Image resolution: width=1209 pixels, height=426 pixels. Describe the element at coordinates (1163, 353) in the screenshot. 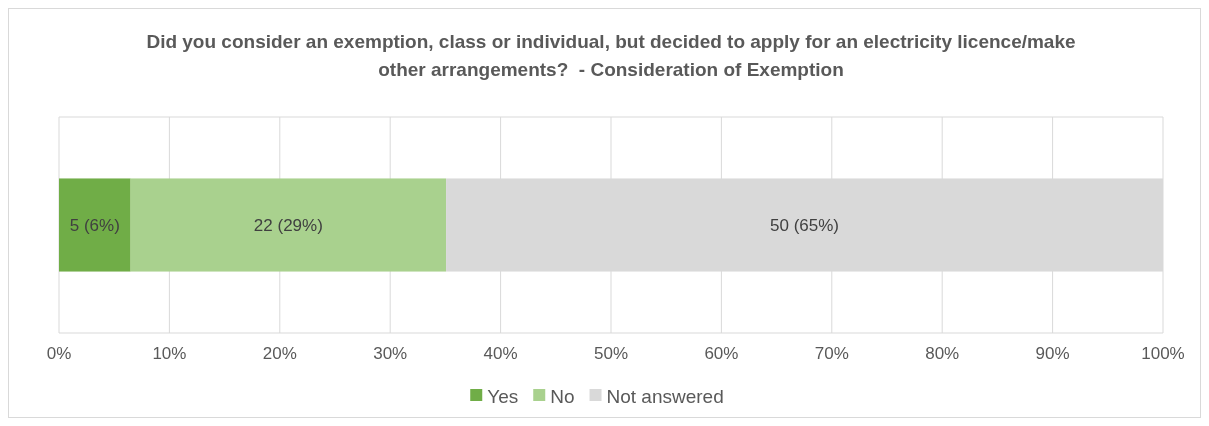

I see `x-tick-label: 100%` at that location.